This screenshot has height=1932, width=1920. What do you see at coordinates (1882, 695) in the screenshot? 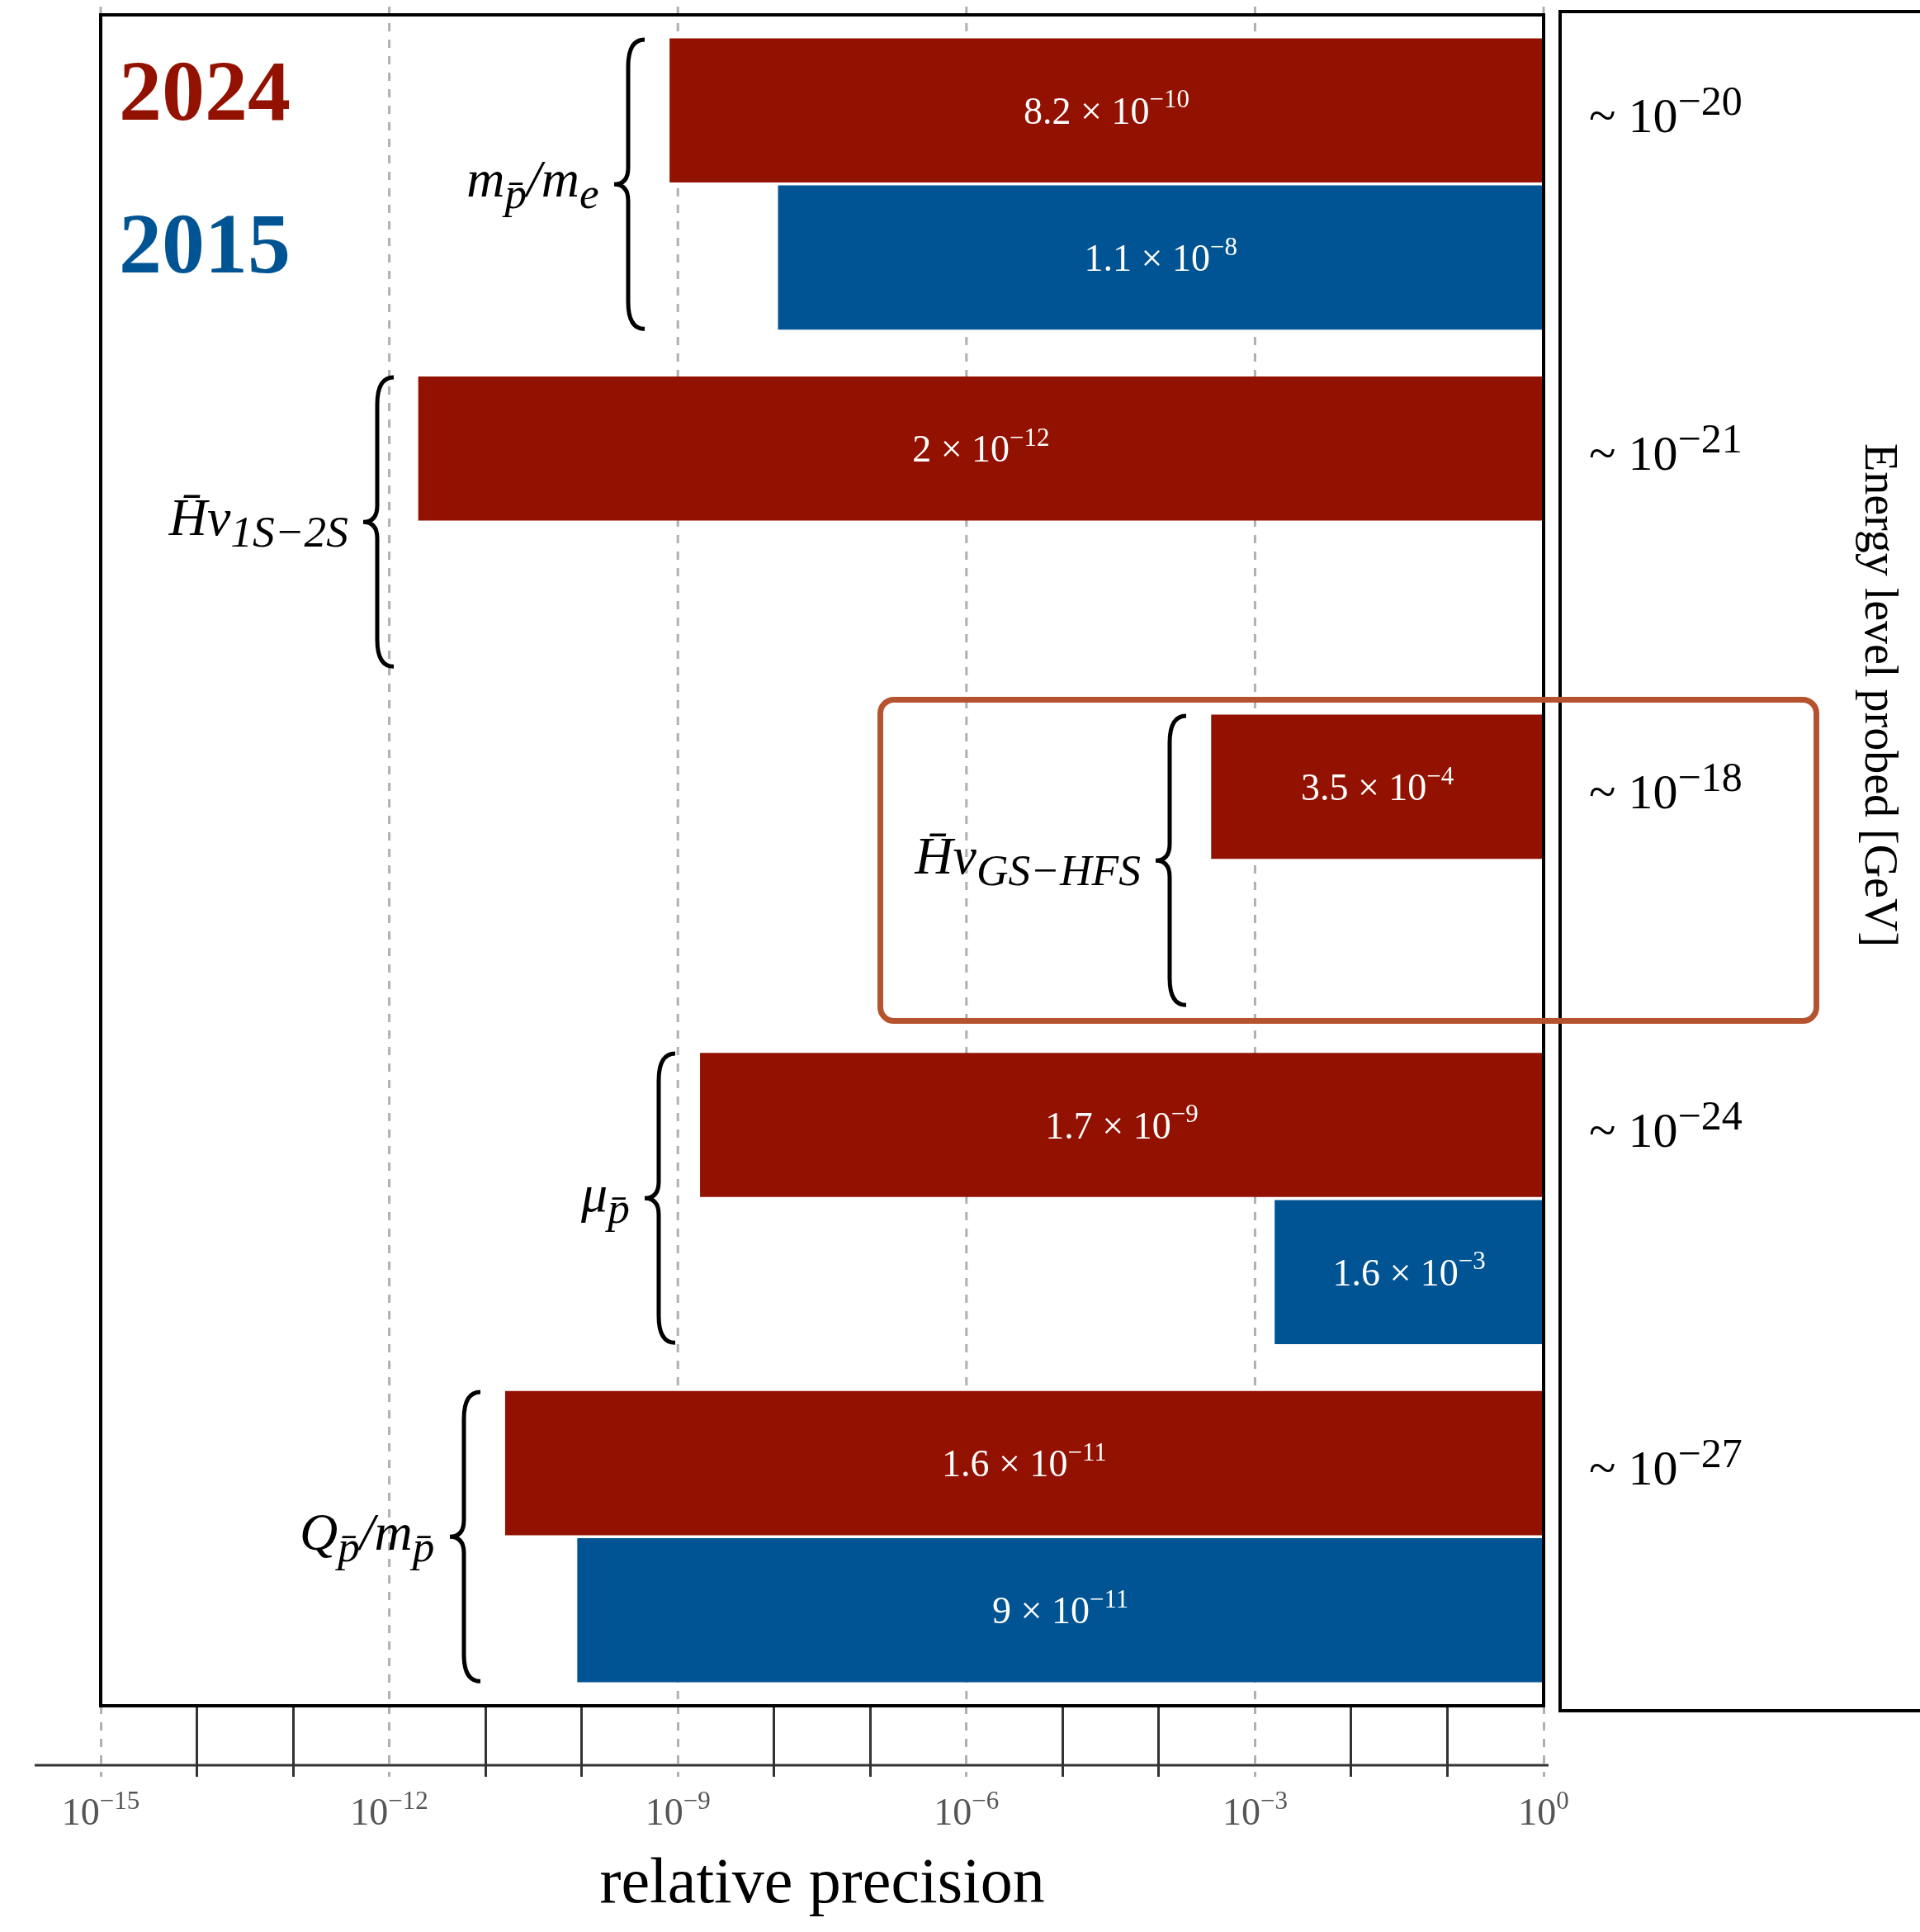
I see `text: Energy level probed [GeV]` at bounding box center [1882, 695].